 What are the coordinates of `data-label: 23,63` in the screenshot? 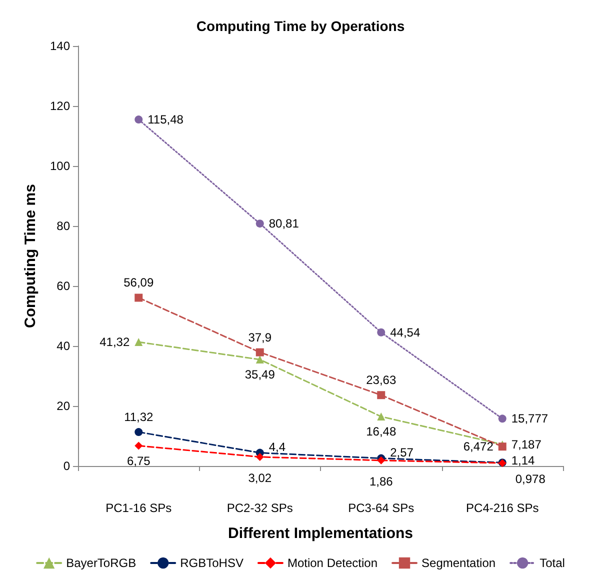 It's located at (381, 380).